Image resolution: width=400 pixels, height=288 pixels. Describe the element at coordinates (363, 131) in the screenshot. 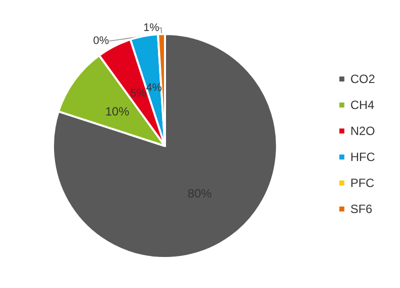

I see `legend-label: N2O` at that location.